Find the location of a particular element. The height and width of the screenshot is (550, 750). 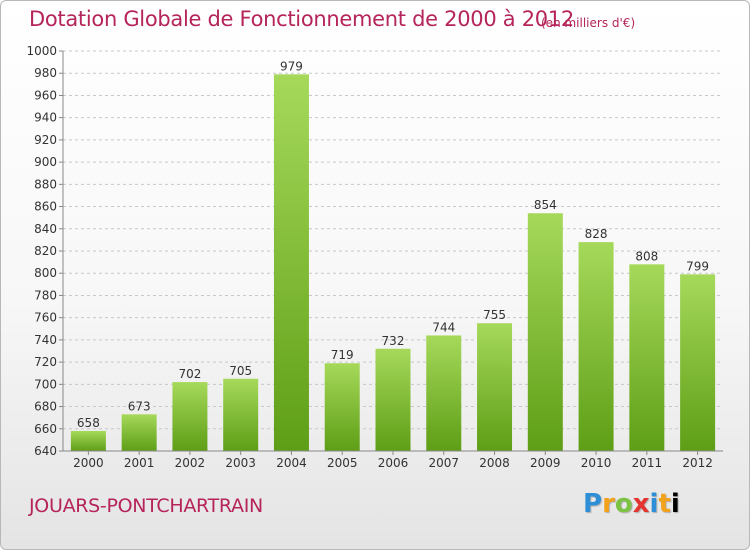

x-tick-label: 2009 is located at coordinates (545, 463).